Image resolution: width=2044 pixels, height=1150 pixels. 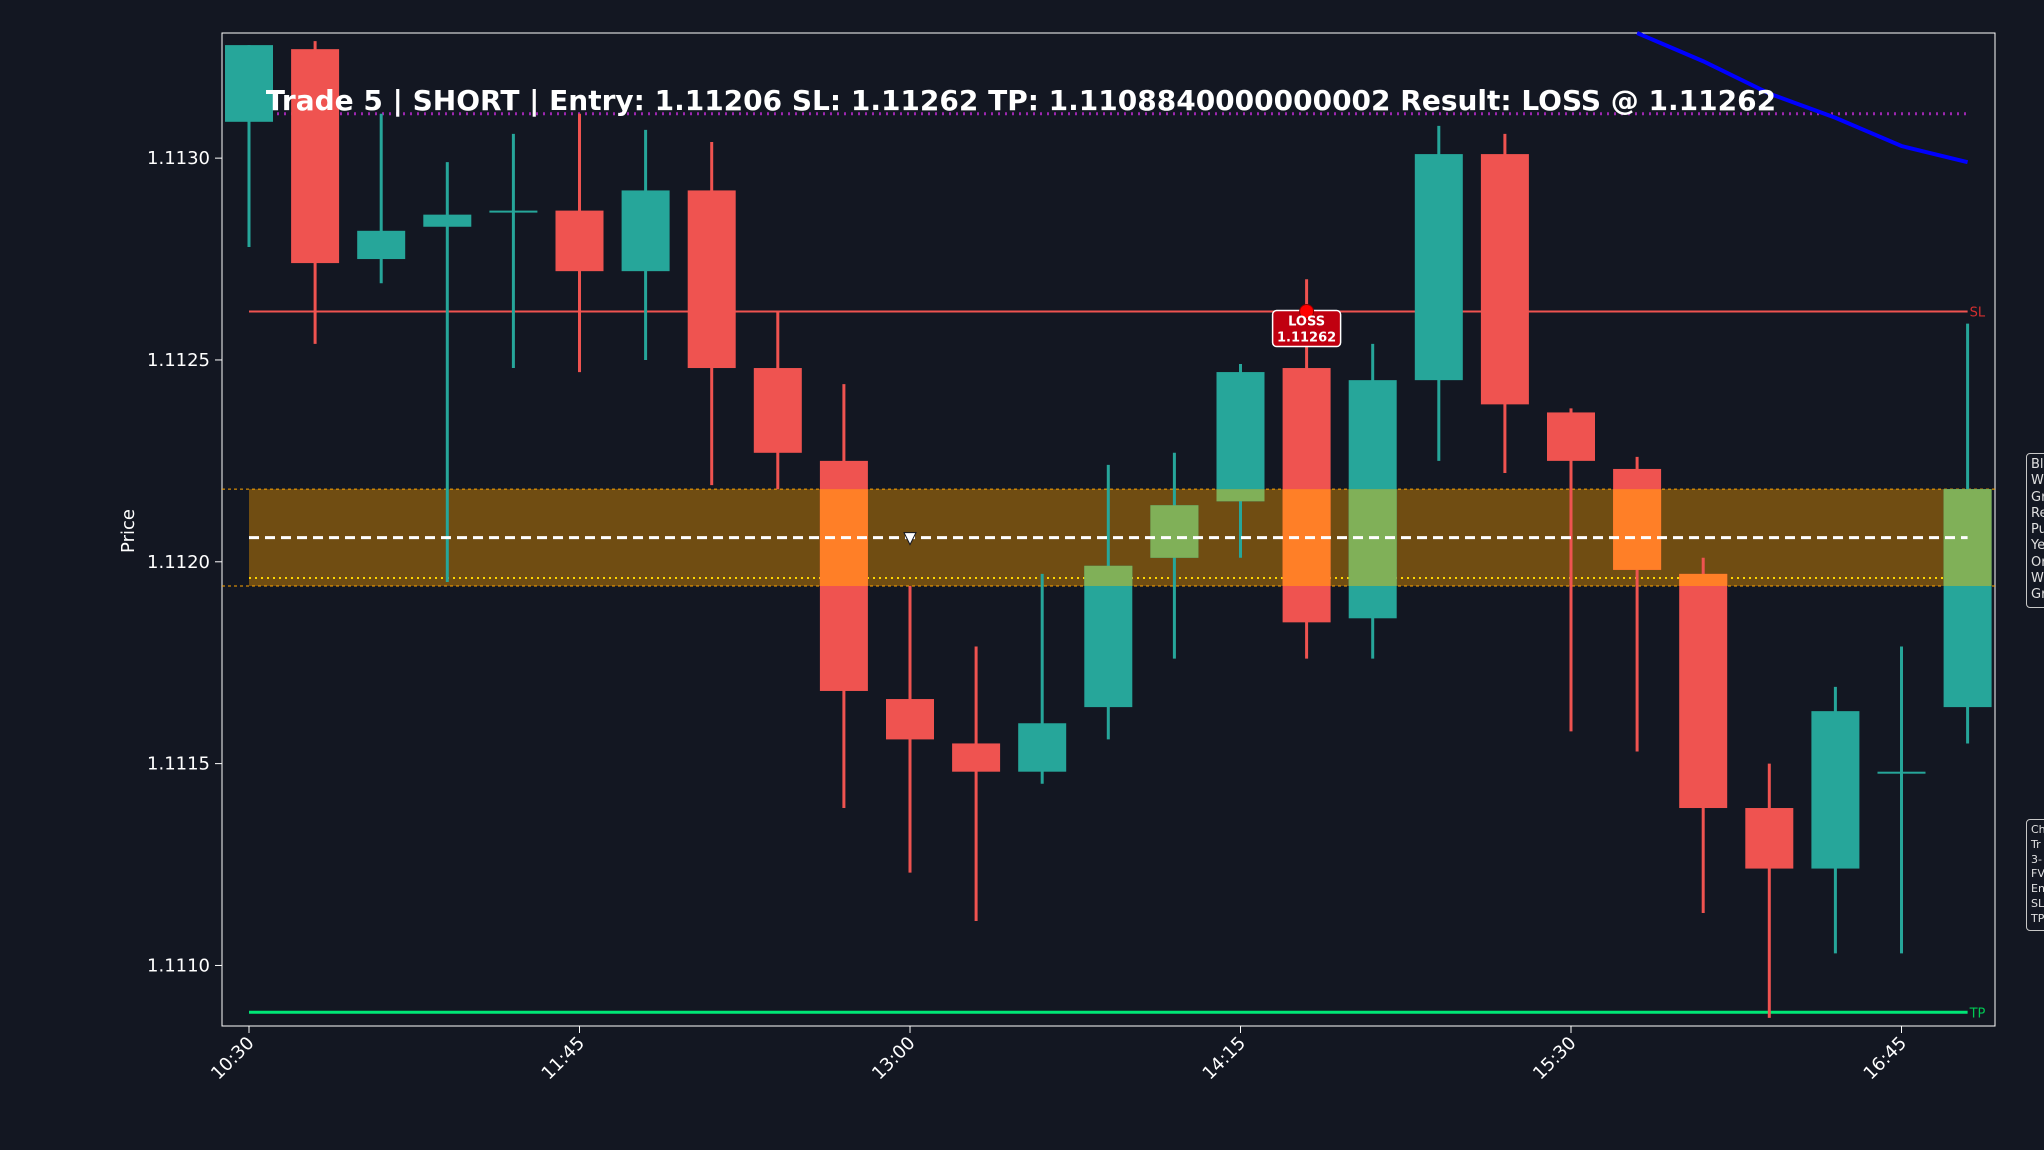 I want to click on sl-label: SL, so click(x=1978, y=313).